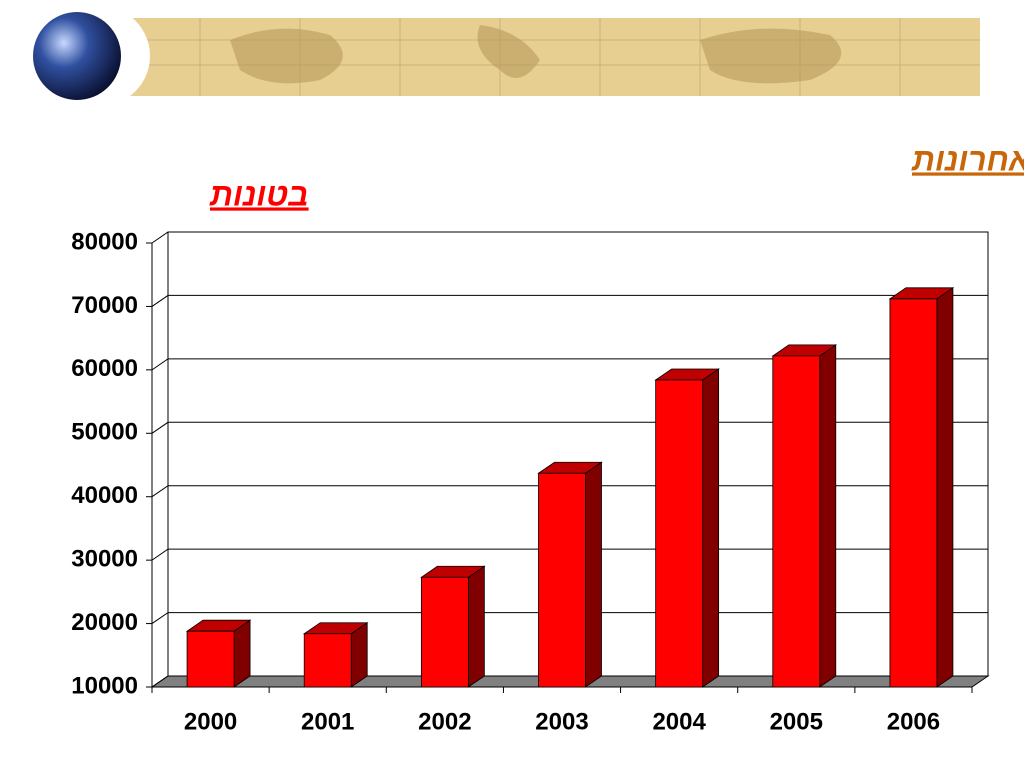  What do you see at coordinates (561, 721) in the screenshot?
I see `x-tick-label: 2003` at bounding box center [561, 721].